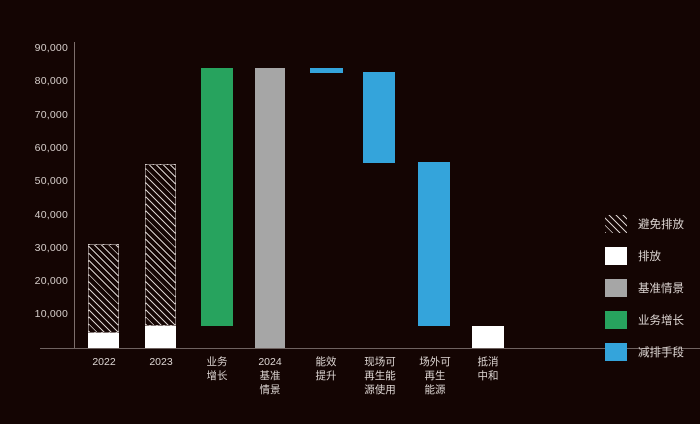 Image resolution: width=700 pixels, height=424 pixels. I want to click on legend-label-reduction-levers: 减排手段, so click(661, 353).